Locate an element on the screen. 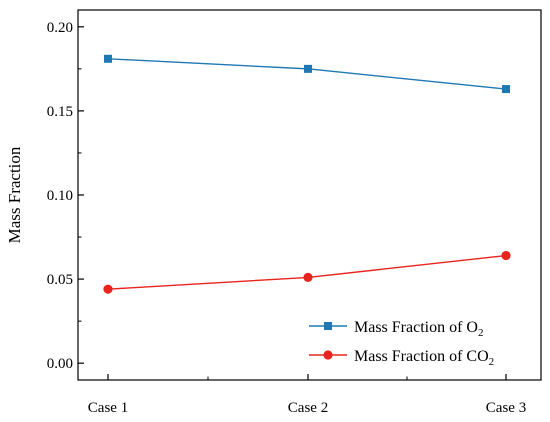 The width and height of the screenshot is (550, 422). legend-label-main: Mass Fraction of CO is located at coordinates (421, 356).